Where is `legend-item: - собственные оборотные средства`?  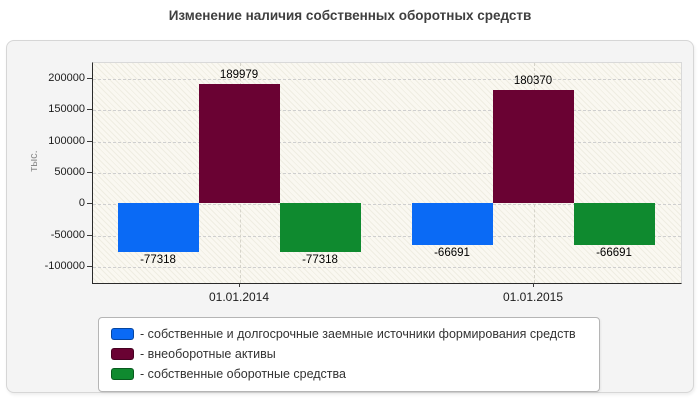 legend-item: - собственные оборотные средства is located at coordinates (349, 374).